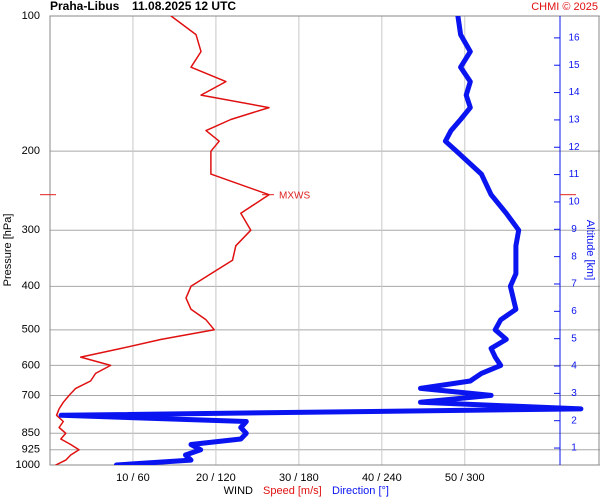 Image resolution: width=600 pixels, height=500 pixels. What do you see at coordinates (574, 174) in the screenshot?
I see `y2-tick-label: 11` at bounding box center [574, 174].